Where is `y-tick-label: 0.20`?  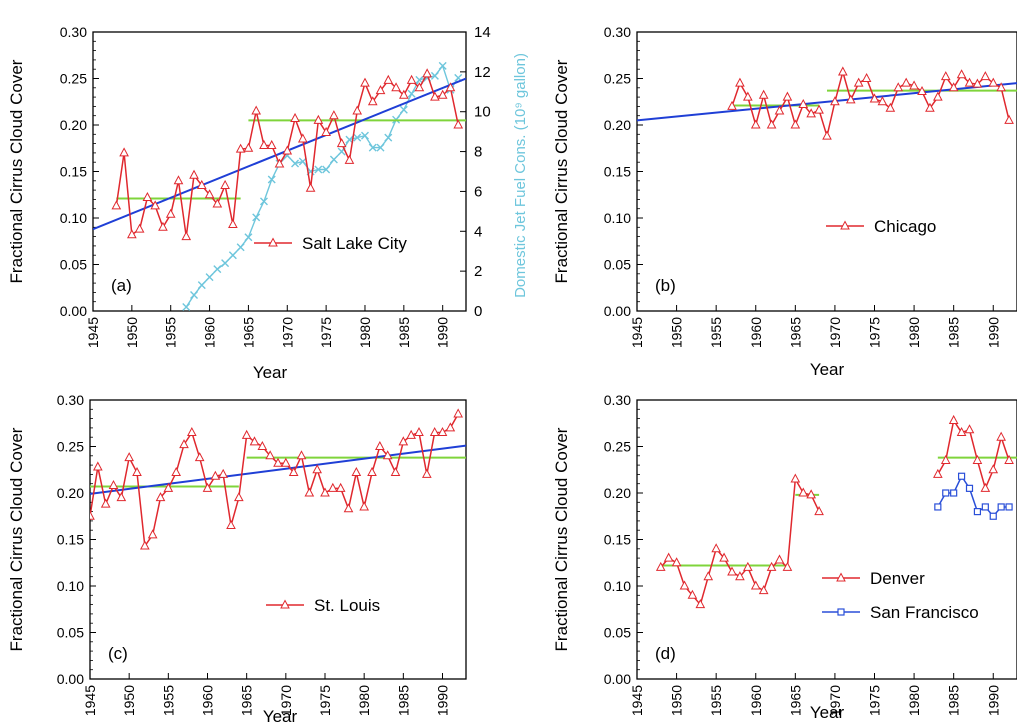 y-tick-label: 0.20 is located at coordinates (617, 493).